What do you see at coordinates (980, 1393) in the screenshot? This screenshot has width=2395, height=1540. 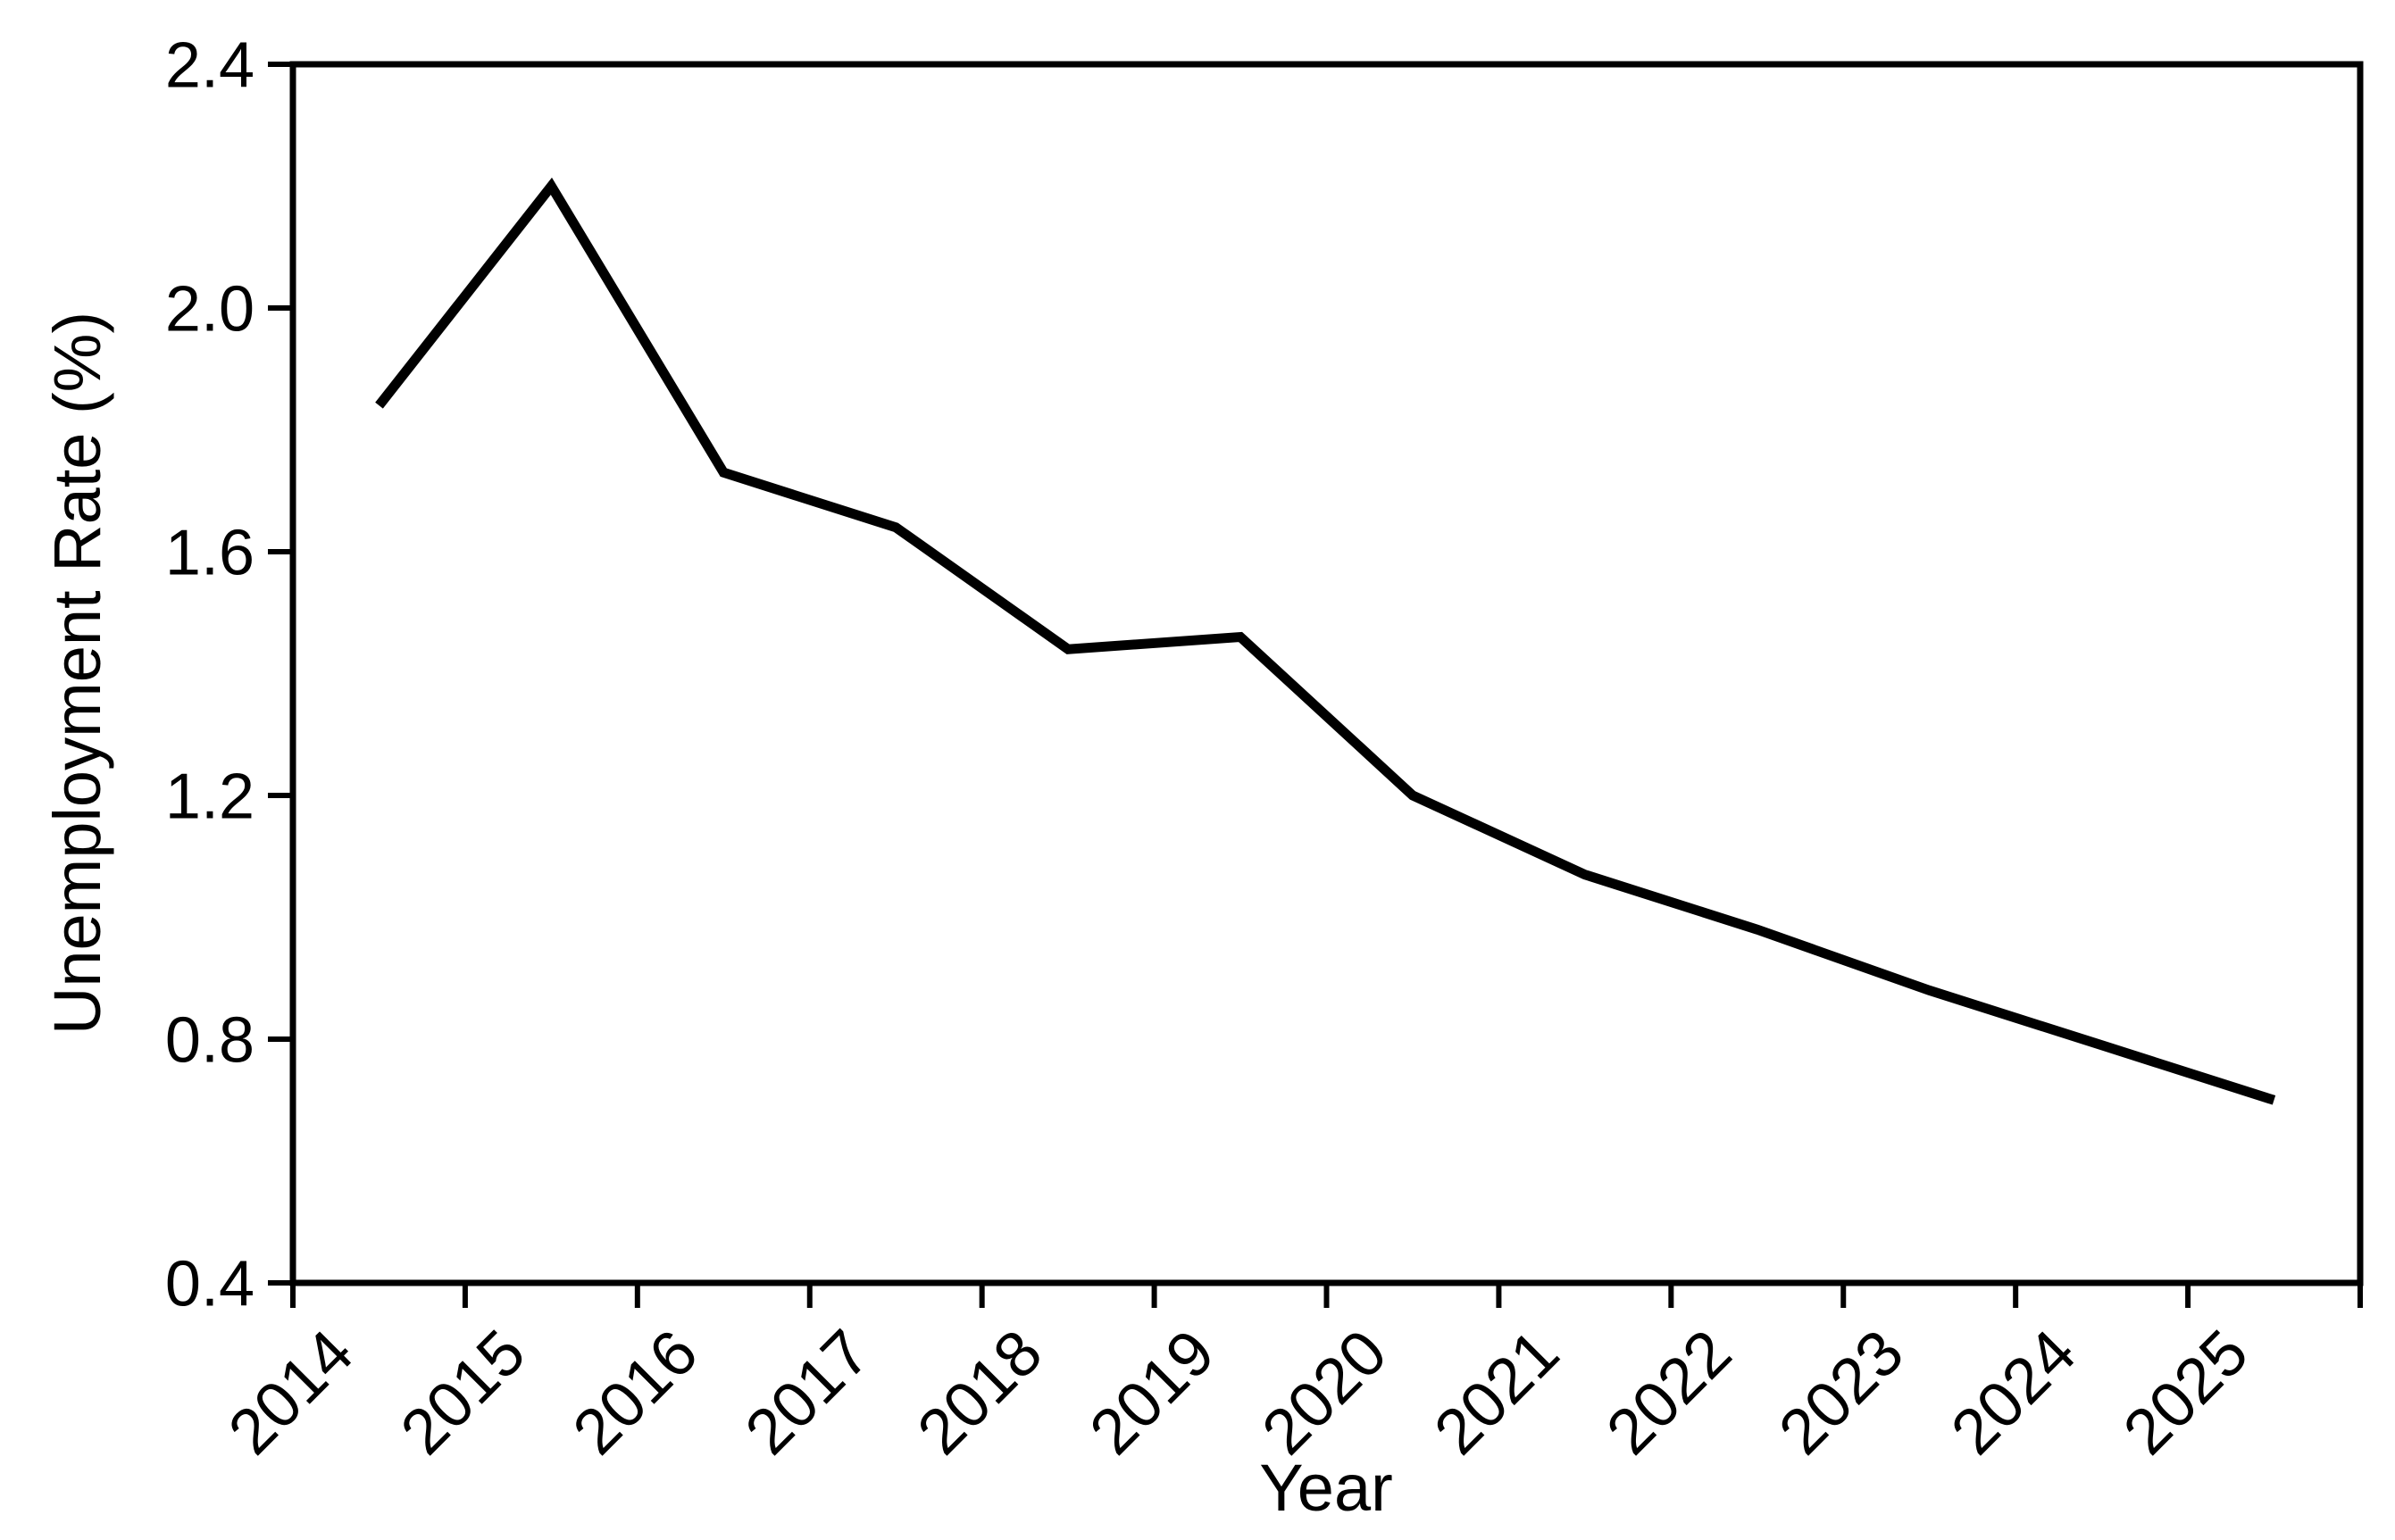 I see `x-tick-label: 2018` at bounding box center [980, 1393].